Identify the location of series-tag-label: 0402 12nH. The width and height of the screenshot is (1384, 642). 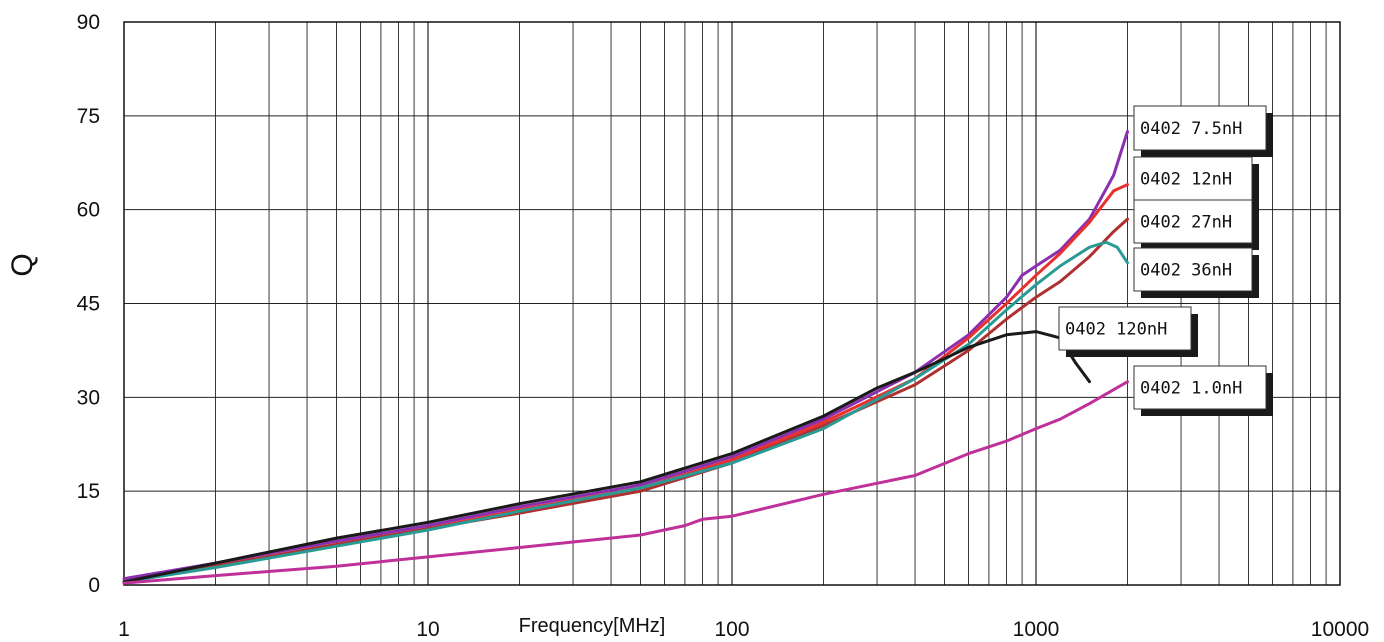
(1186, 180).